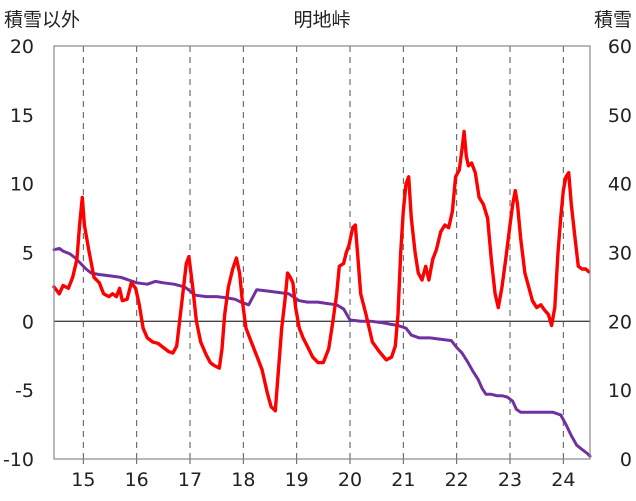 This screenshot has width=636, height=501. What do you see at coordinates (321, 20) in the screenshot?
I see `chart-title: 明地峠` at bounding box center [321, 20].